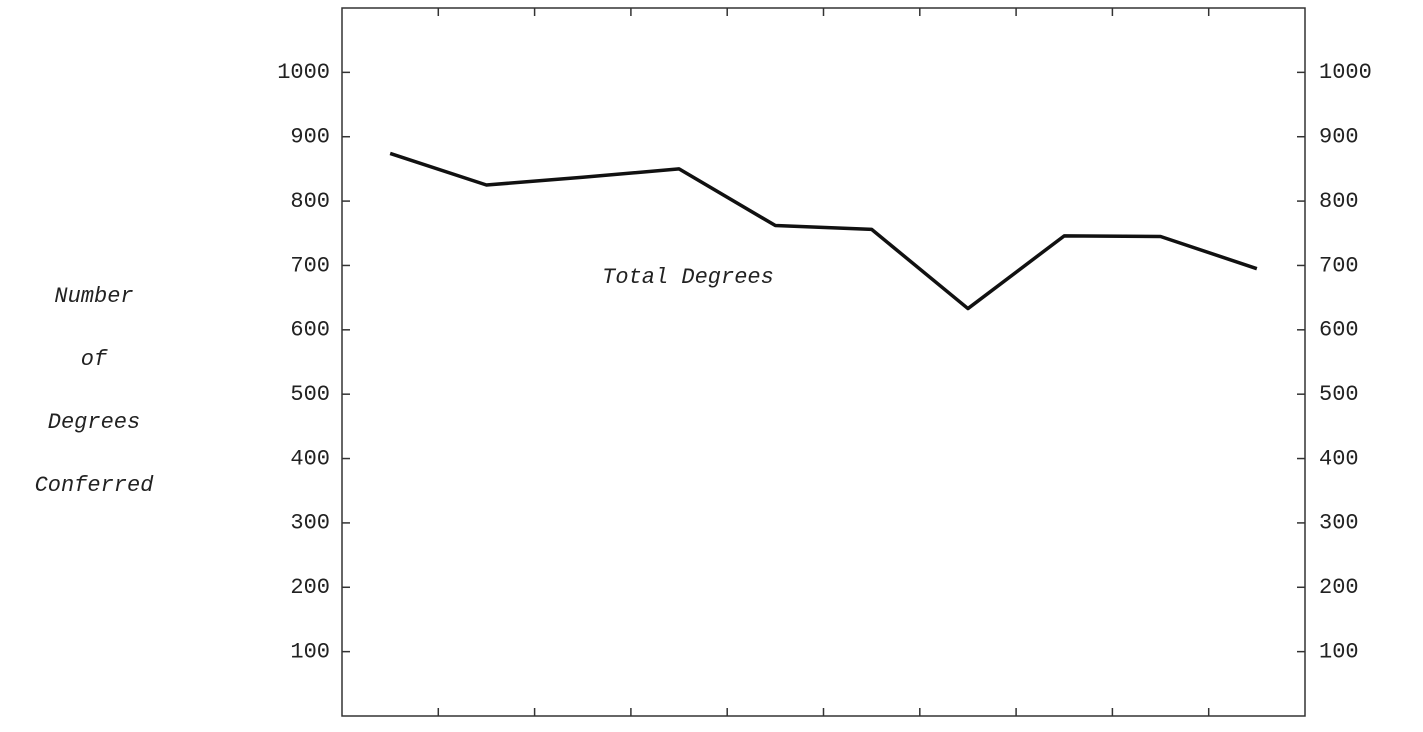  I want to click on y2-tick-label: 600, so click(1339, 330).